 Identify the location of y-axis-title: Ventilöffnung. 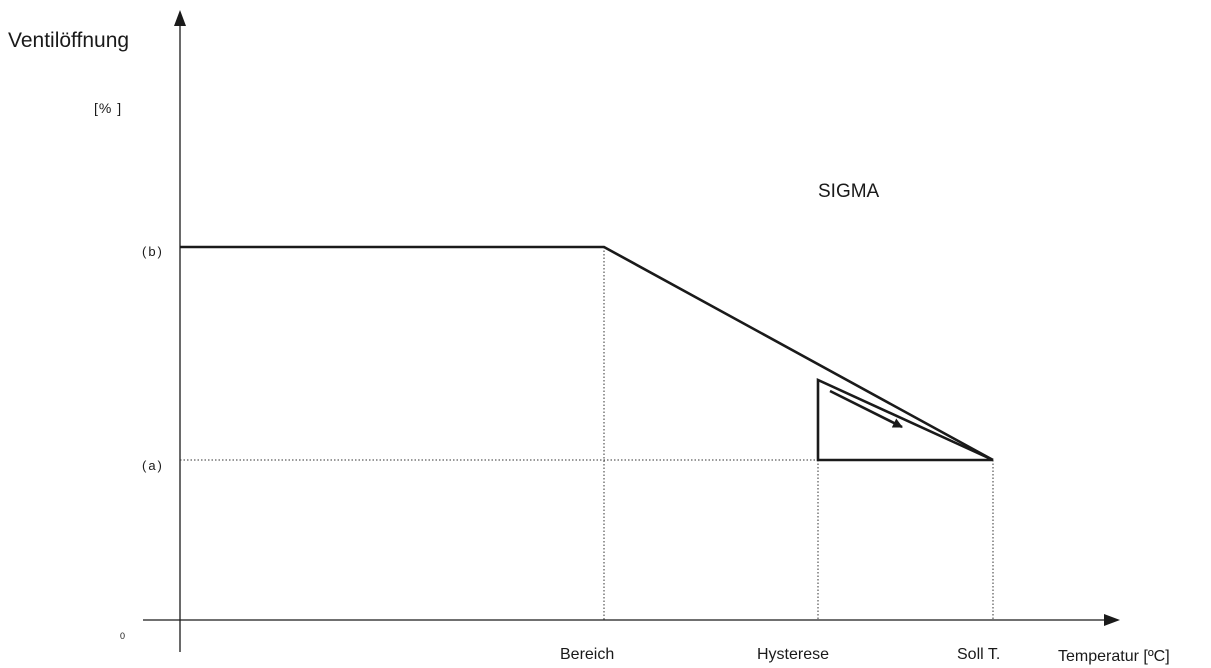
(69, 40).